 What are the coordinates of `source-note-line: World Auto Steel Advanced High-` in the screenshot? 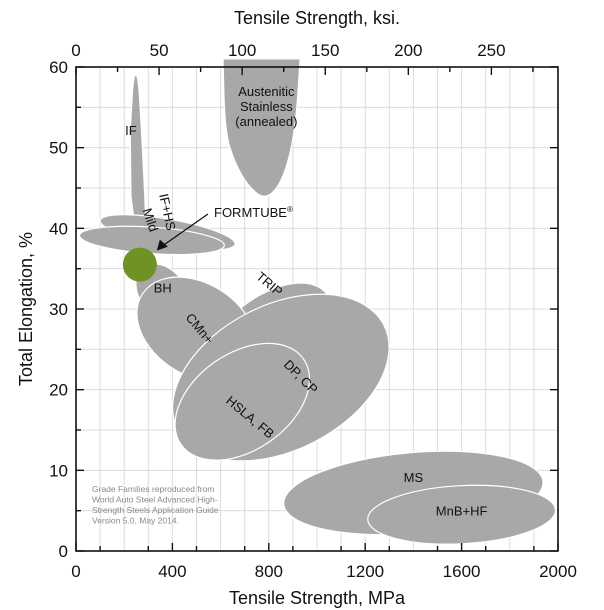 It's located at (155, 500).